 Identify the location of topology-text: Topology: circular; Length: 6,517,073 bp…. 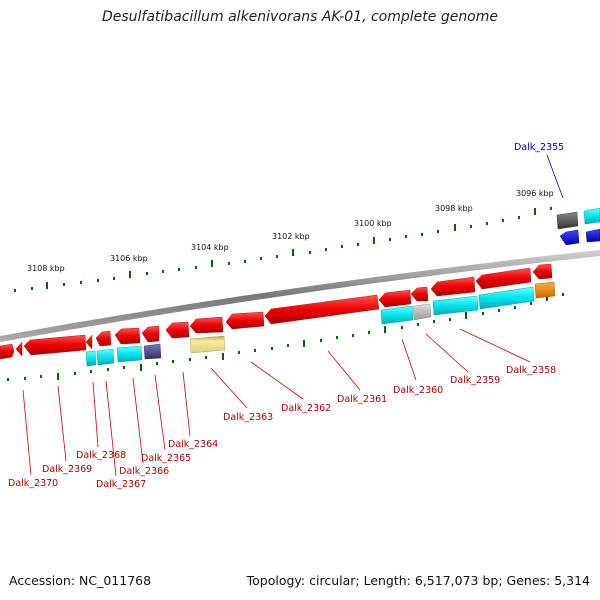
(418, 580).